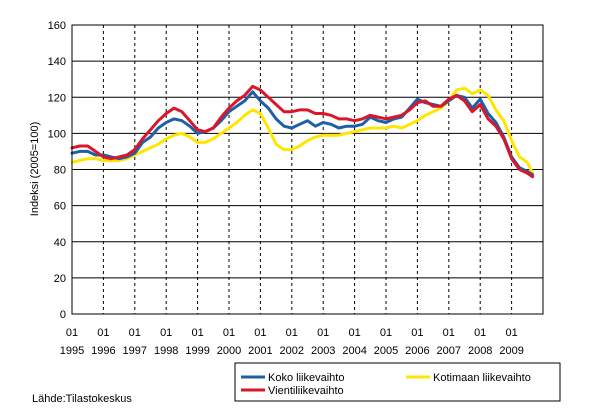  I want to click on x-tick-year-label: 2001, so click(260, 351).